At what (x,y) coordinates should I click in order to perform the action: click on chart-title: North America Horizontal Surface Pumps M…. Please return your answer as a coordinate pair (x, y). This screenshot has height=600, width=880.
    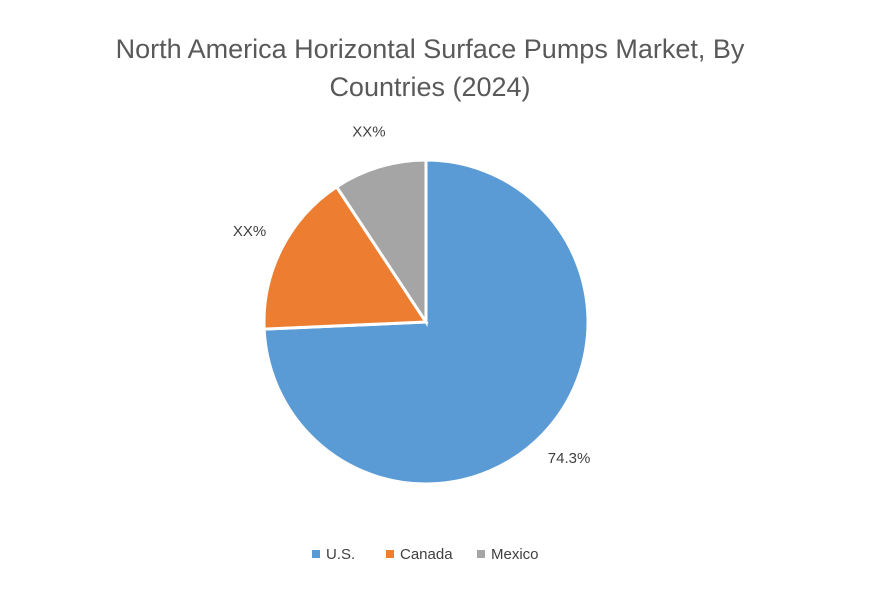
    Looking at the image, I should click on (430, 68).